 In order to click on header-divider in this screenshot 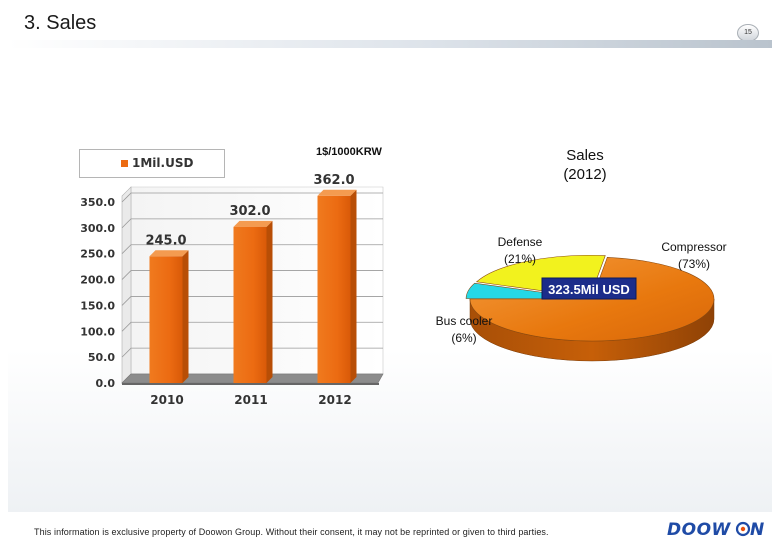, I will do `click(390, 44)`.